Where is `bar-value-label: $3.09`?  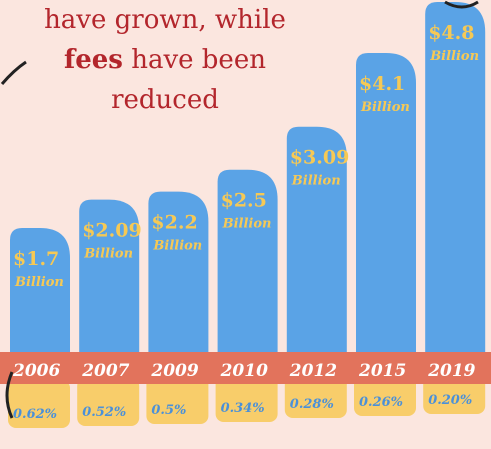
bar-value-label: $3.09 is located at coordinates (320, 158).